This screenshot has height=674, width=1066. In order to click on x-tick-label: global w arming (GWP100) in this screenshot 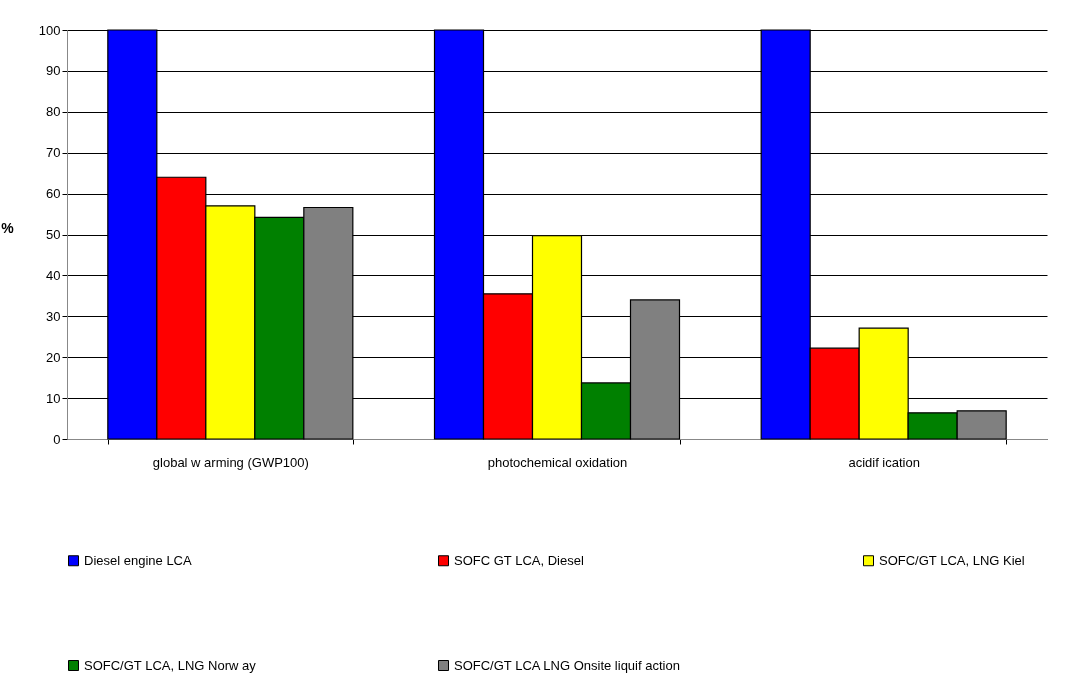, I will do `click(230, 462)`.